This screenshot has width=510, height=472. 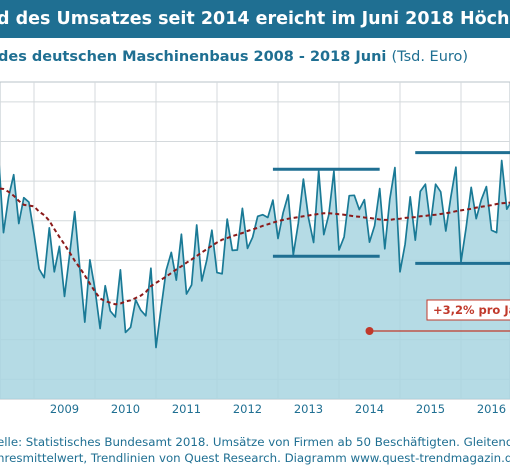 What do you see at coordinates (308, 409) in the screenshot?
I see `x-tick-label: 2013` at bounding box center [308, 409].